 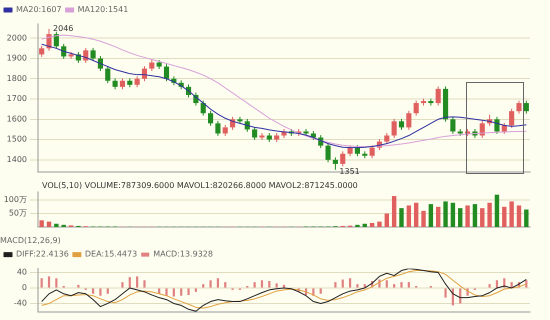 What do you see at coordinates (16, 139) in the screenshot?
I see `y-tick-label: 1500` at bounding box center [16, 139].